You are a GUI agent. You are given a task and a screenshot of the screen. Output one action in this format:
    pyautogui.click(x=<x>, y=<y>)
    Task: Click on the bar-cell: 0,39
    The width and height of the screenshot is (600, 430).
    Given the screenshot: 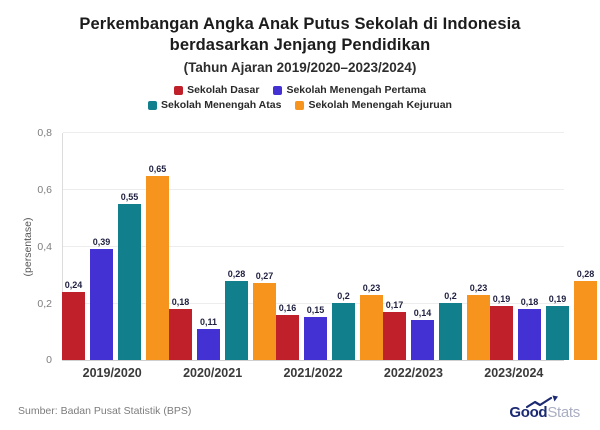 What is the action you would take?
    pyautogui.click(x=101, y=299)
    